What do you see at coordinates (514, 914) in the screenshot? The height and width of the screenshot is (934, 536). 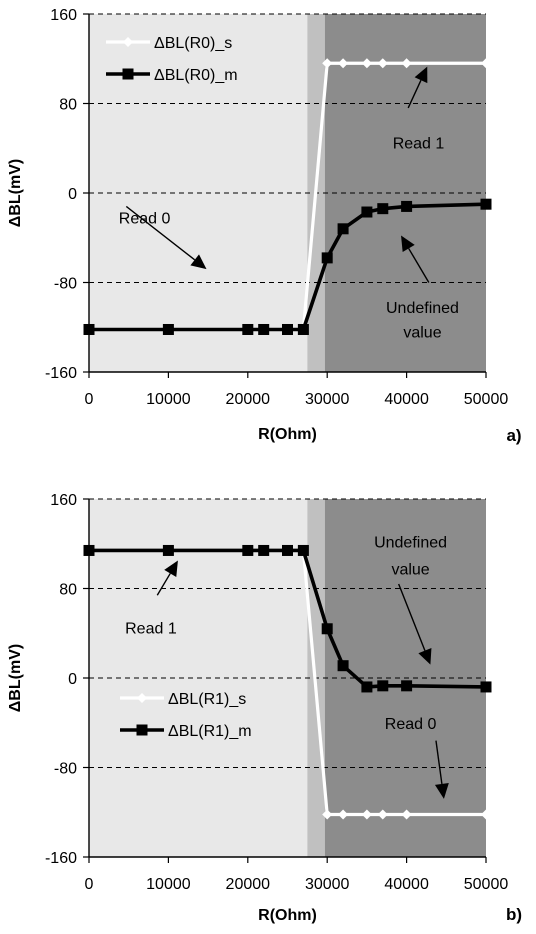 I see `panel-label: b)` at bounding box center [514, 914].